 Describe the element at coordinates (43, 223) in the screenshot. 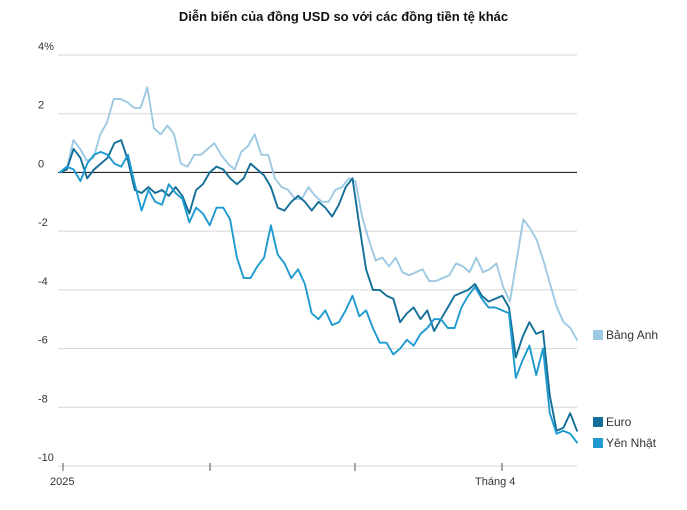

I see `y-tick-label: -2` at that location.